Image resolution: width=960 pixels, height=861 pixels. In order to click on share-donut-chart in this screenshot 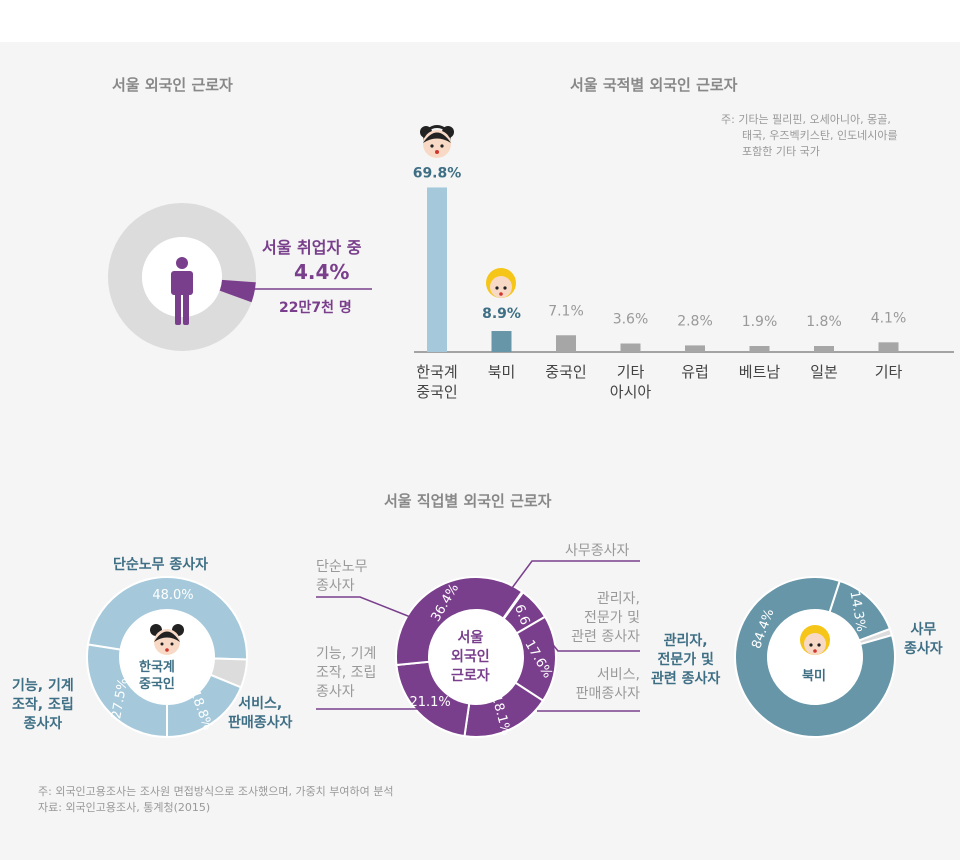, I will do `click(240, 277)`.